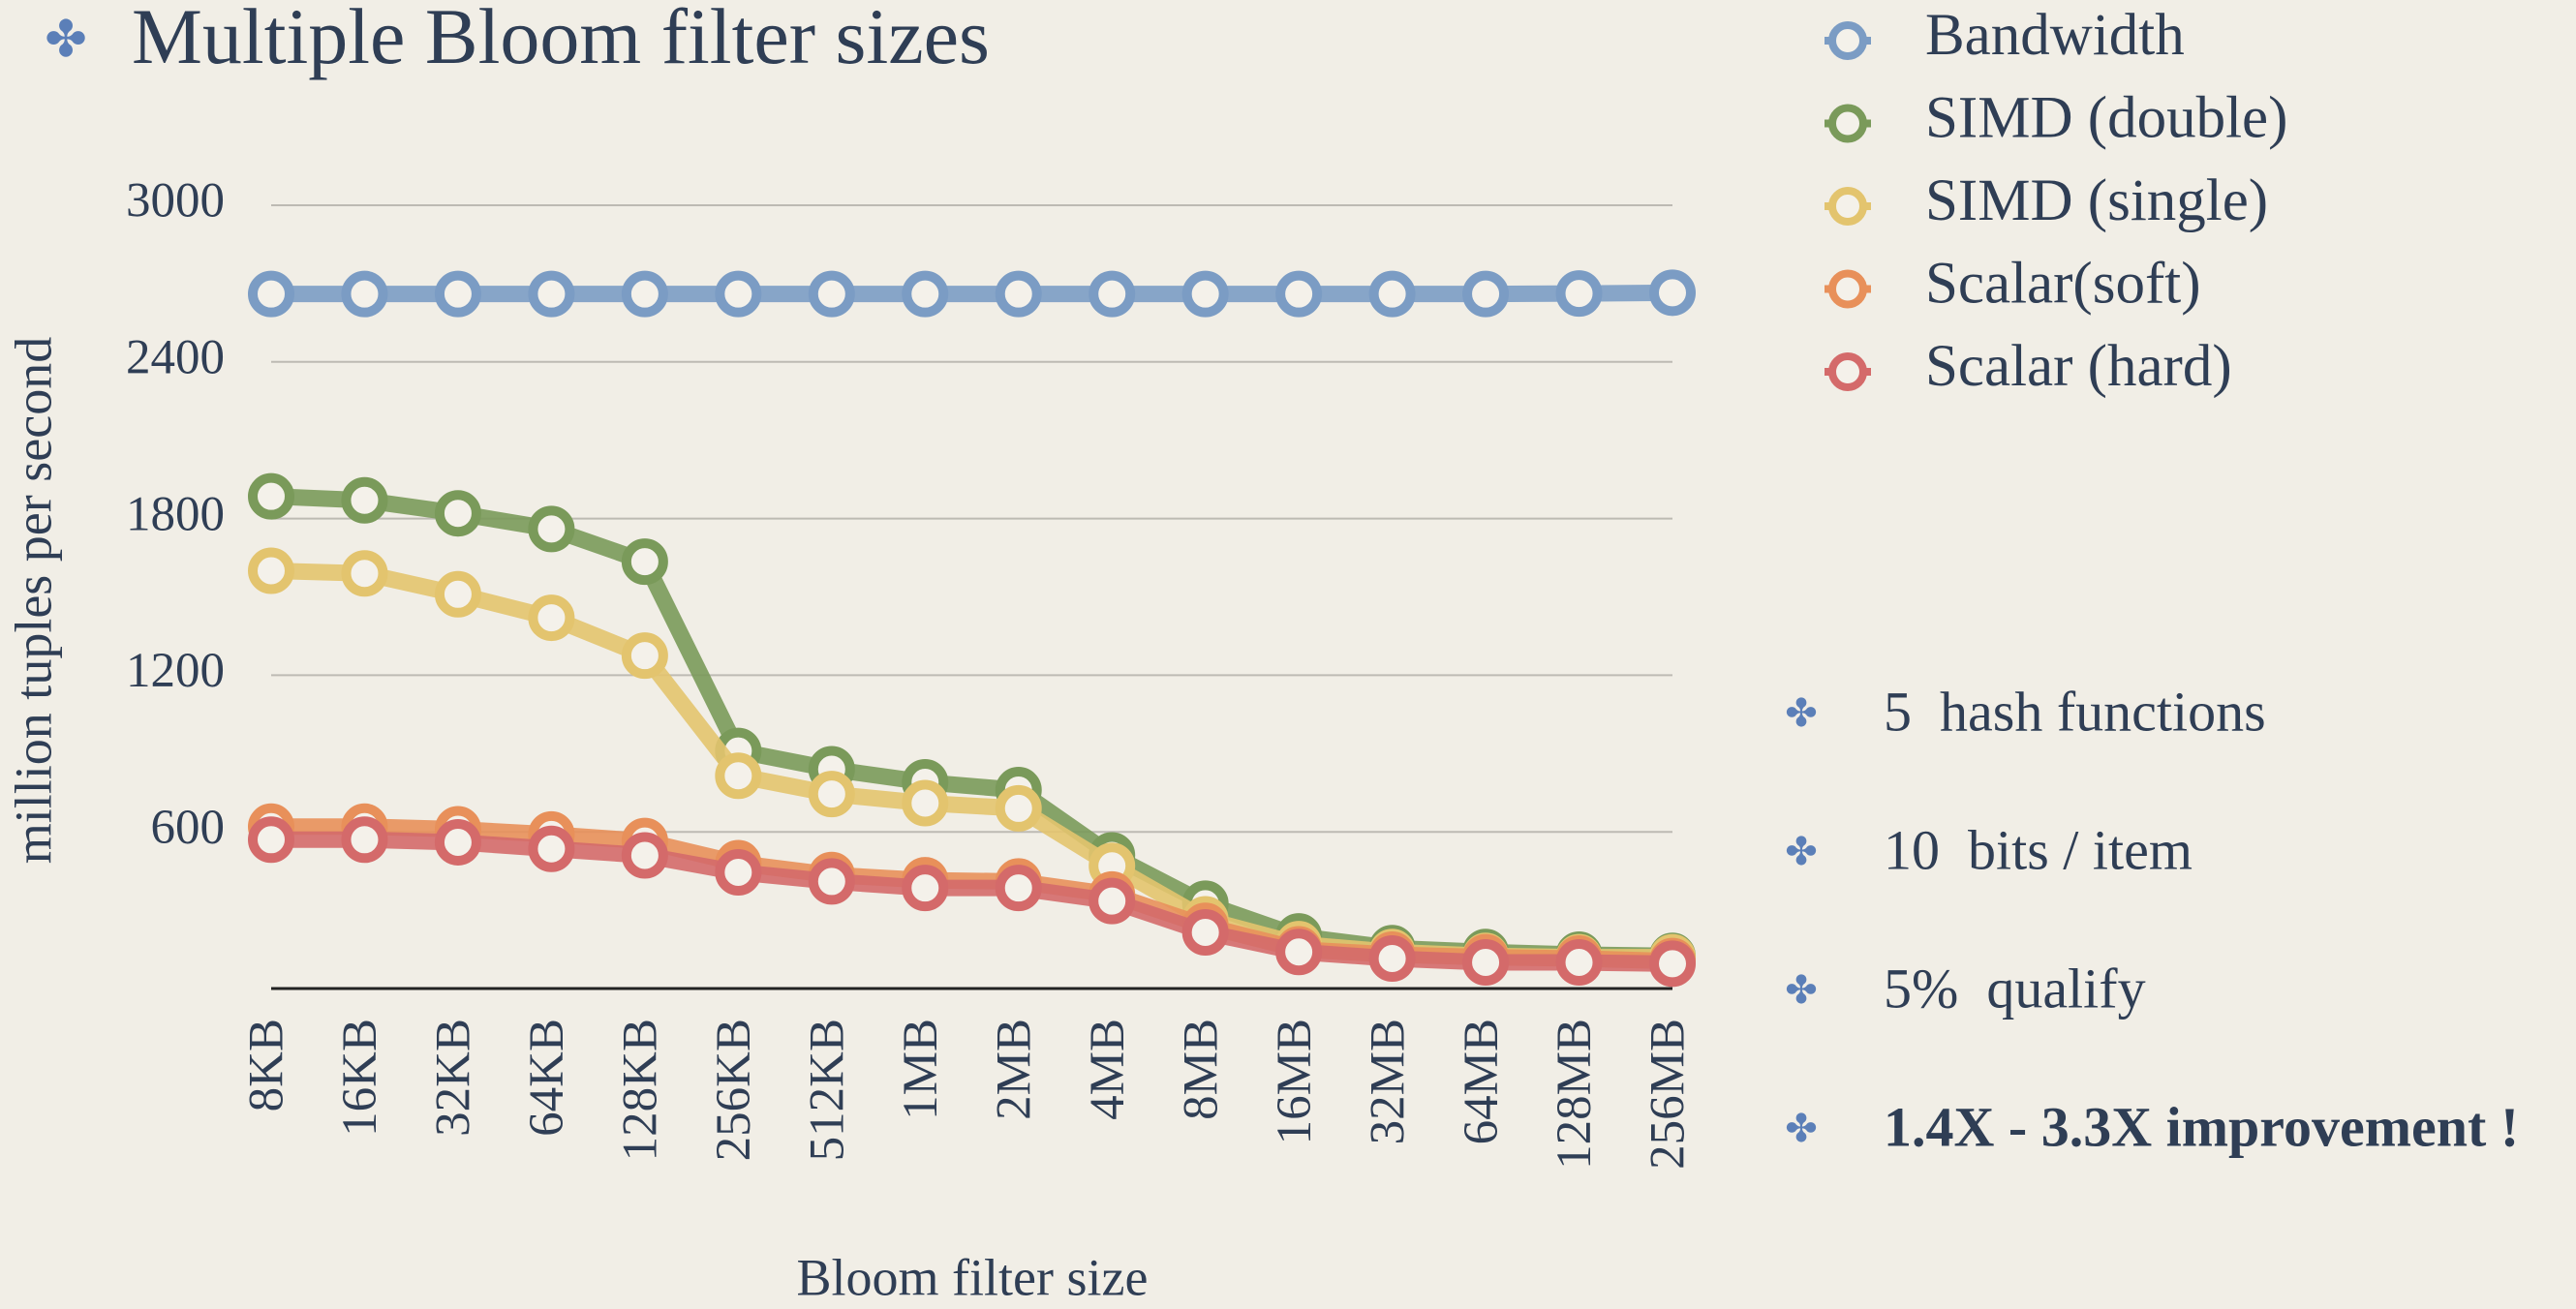 The width and height of the screenshot is (2576, 1309). Describe the element at coordinates (454, 1078) in the screenshot. I see `x-tick-label: 32KB` at that location.